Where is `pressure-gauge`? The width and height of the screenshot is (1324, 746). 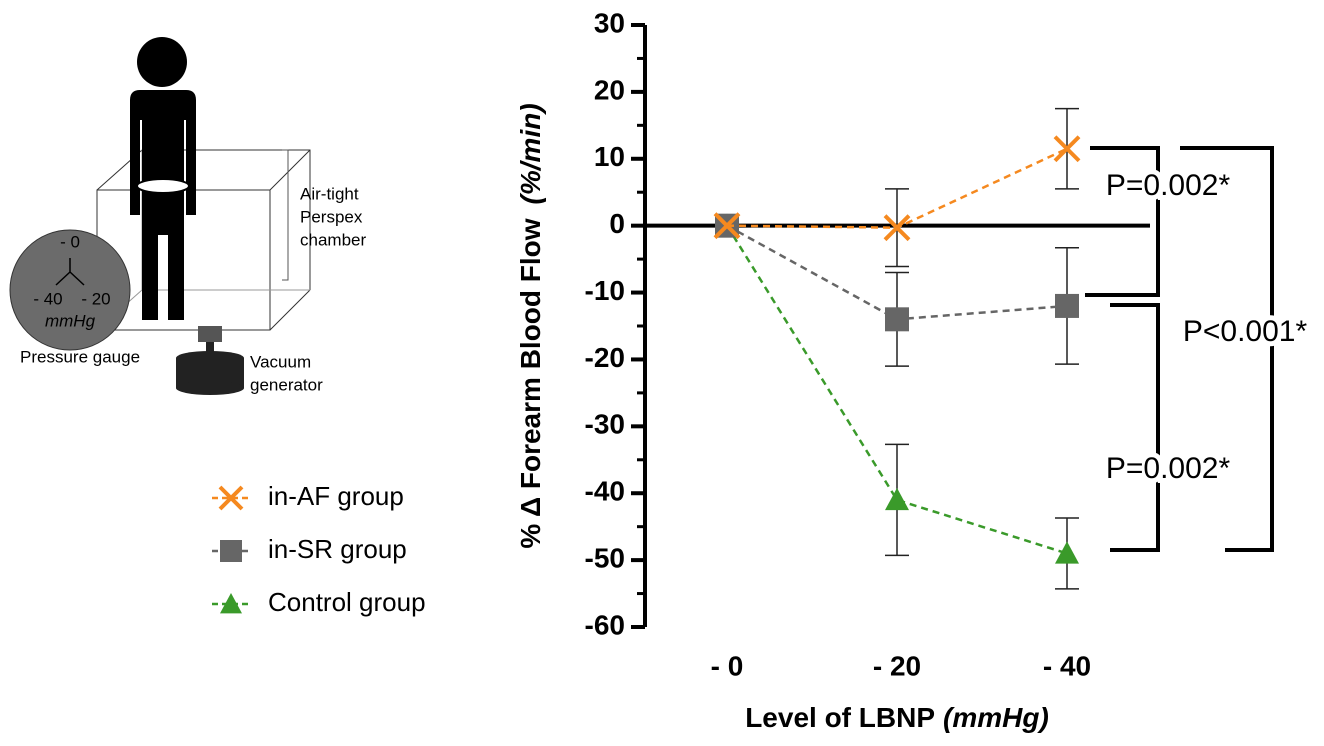 pressure-gauge is located at coordinates (70, 290).